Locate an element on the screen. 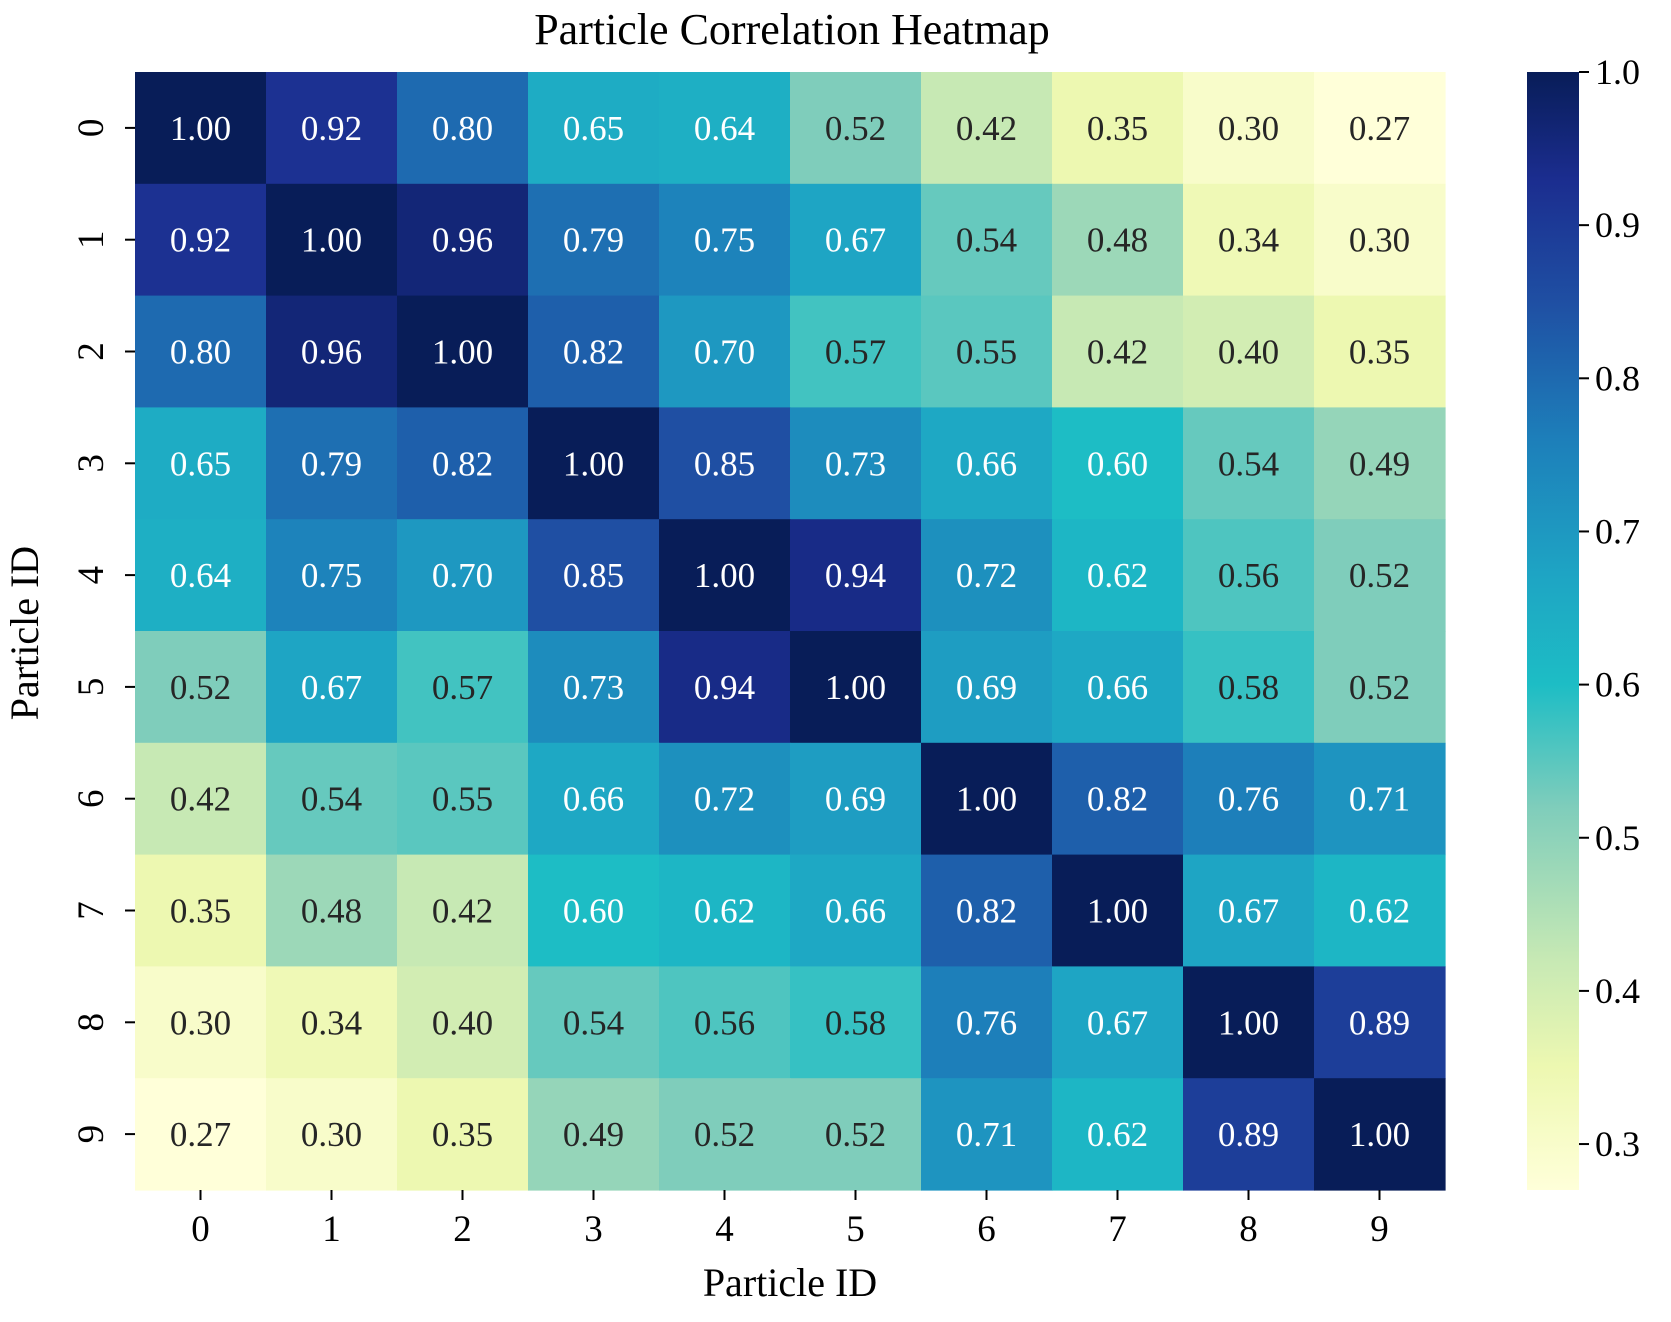  cell-label-r7-c1: 0.48 is located at coordinates (331, 911).